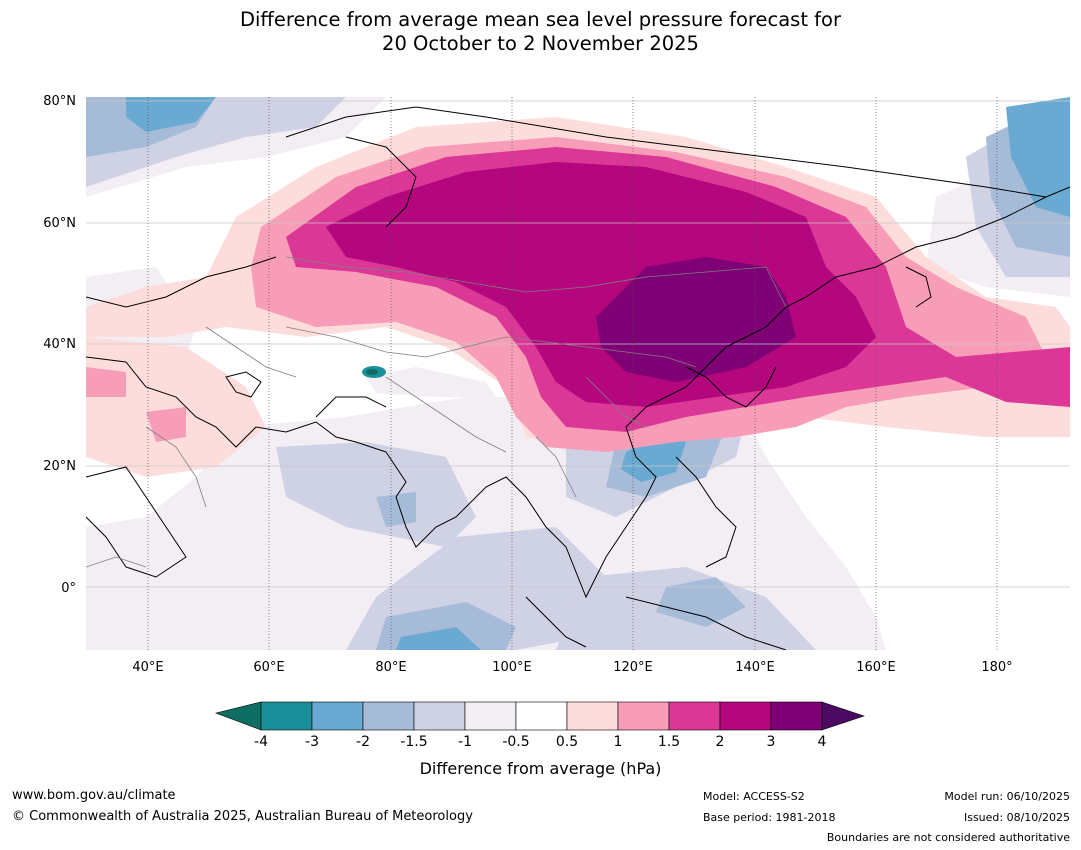 This screenshot has height=850, width=1081. Describe the element at coordinates (68, 588) in the screenshot. I see `lat-label-0: 0°` at that location.